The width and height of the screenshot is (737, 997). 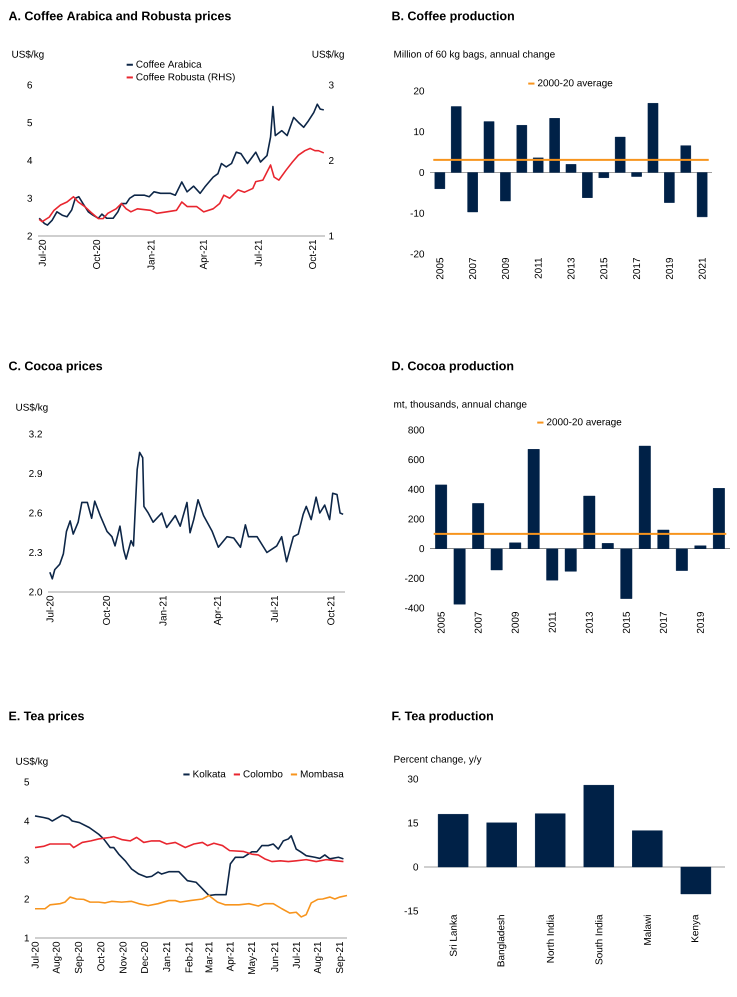 I want to click on x-tick-label: 2021, so click(x=702, y=269).